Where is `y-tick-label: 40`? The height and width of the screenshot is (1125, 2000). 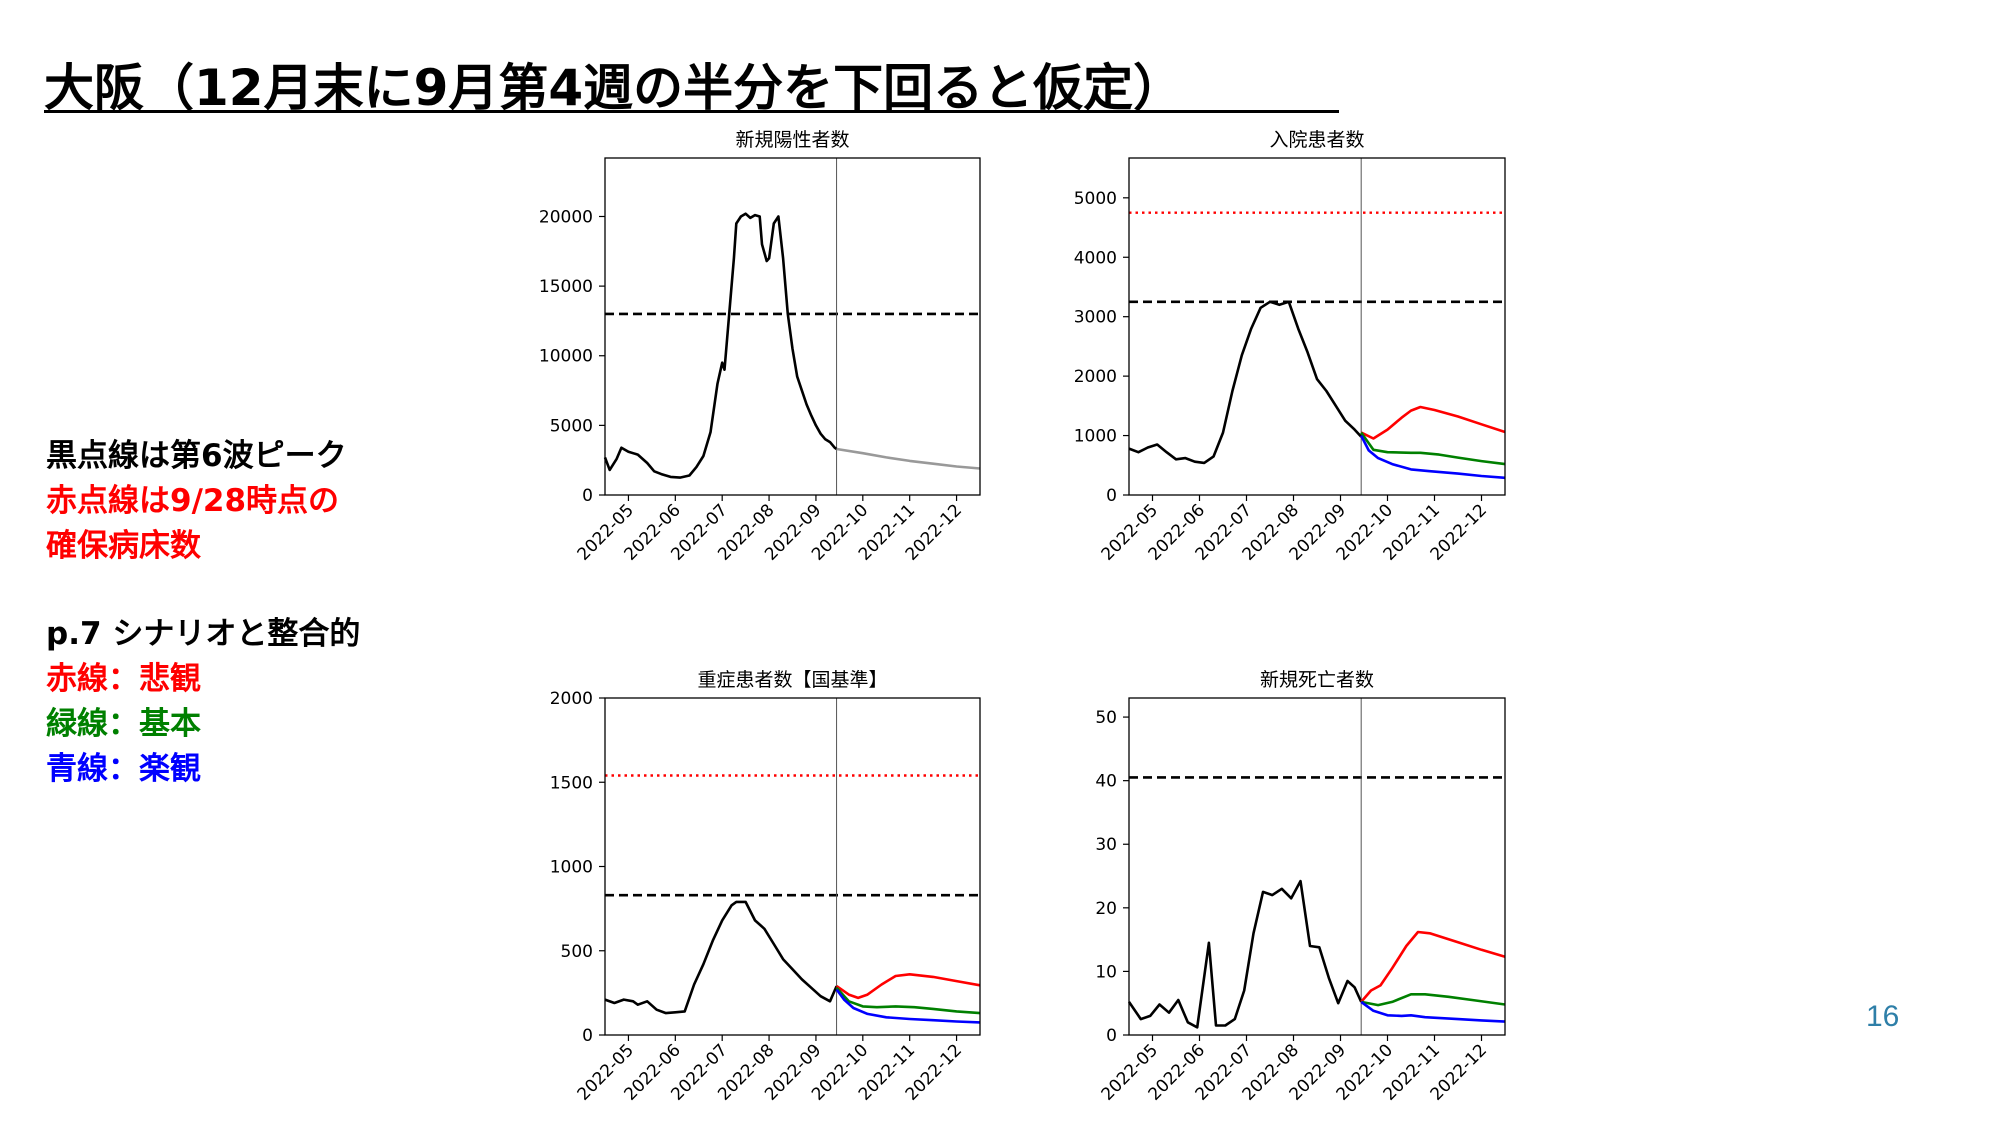 y-tick-label: 40 is located at coordinates (1106, 782).